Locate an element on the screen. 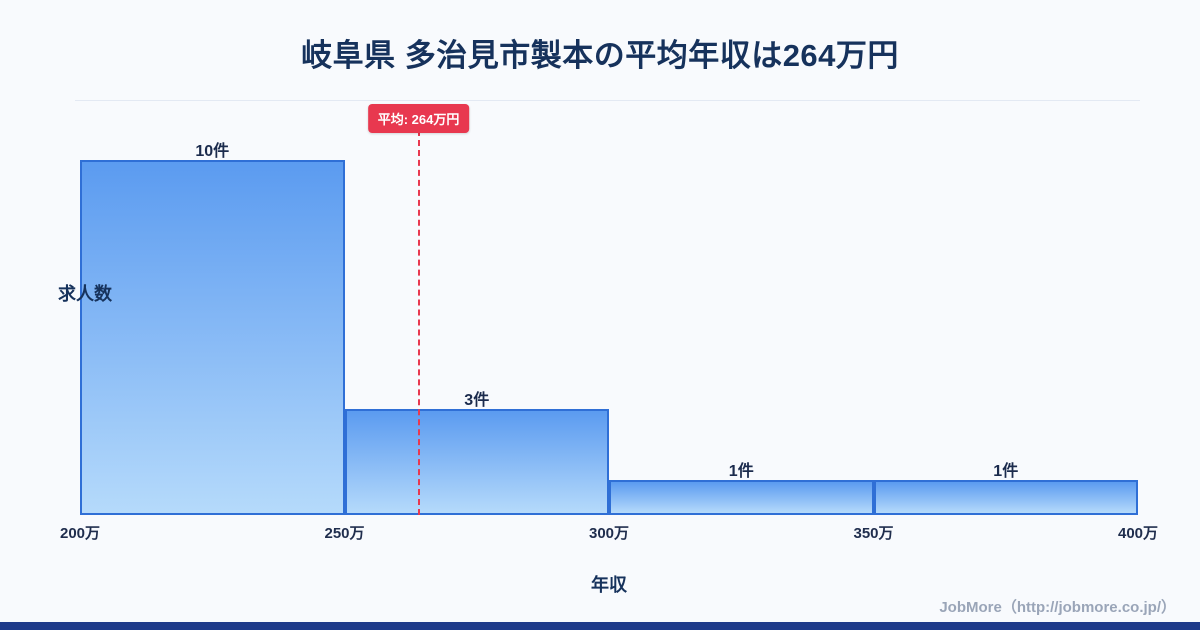  x-axis-title: 年収 is located at coordinates (609, 585).